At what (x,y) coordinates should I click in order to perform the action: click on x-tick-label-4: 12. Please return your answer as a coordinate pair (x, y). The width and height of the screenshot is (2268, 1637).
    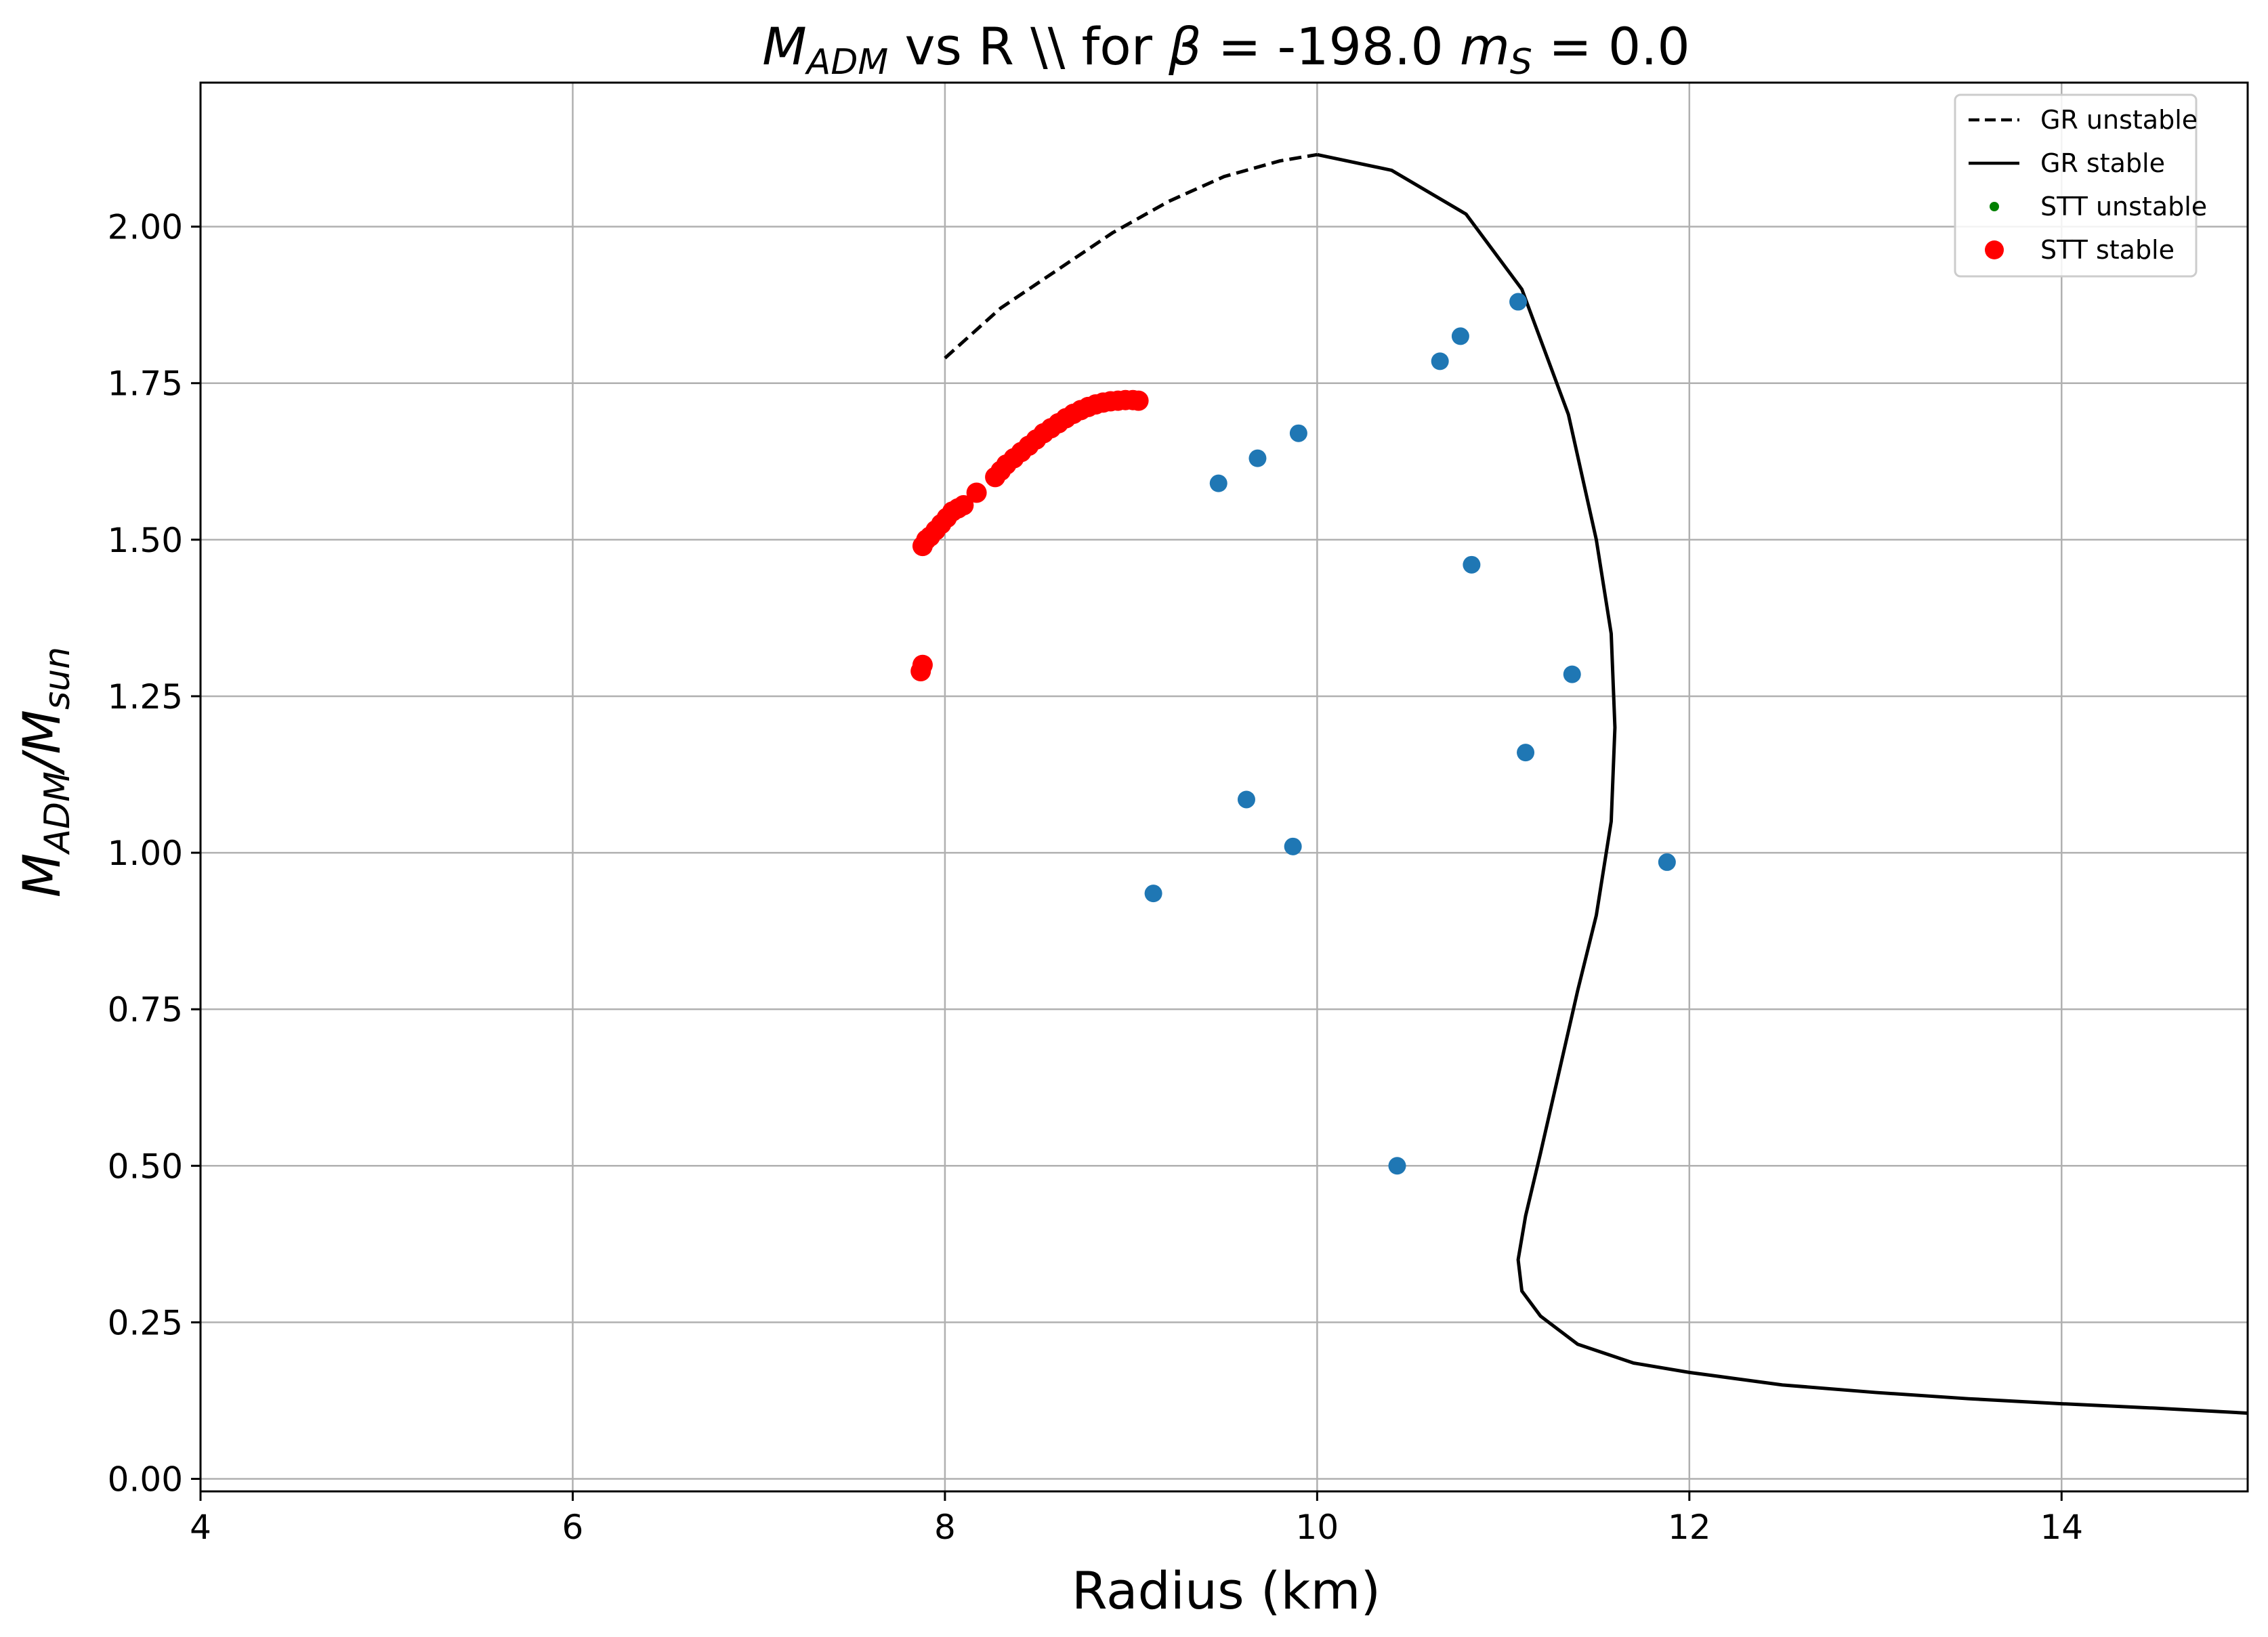
    Looking at the image, I should click on (1689, 1527).